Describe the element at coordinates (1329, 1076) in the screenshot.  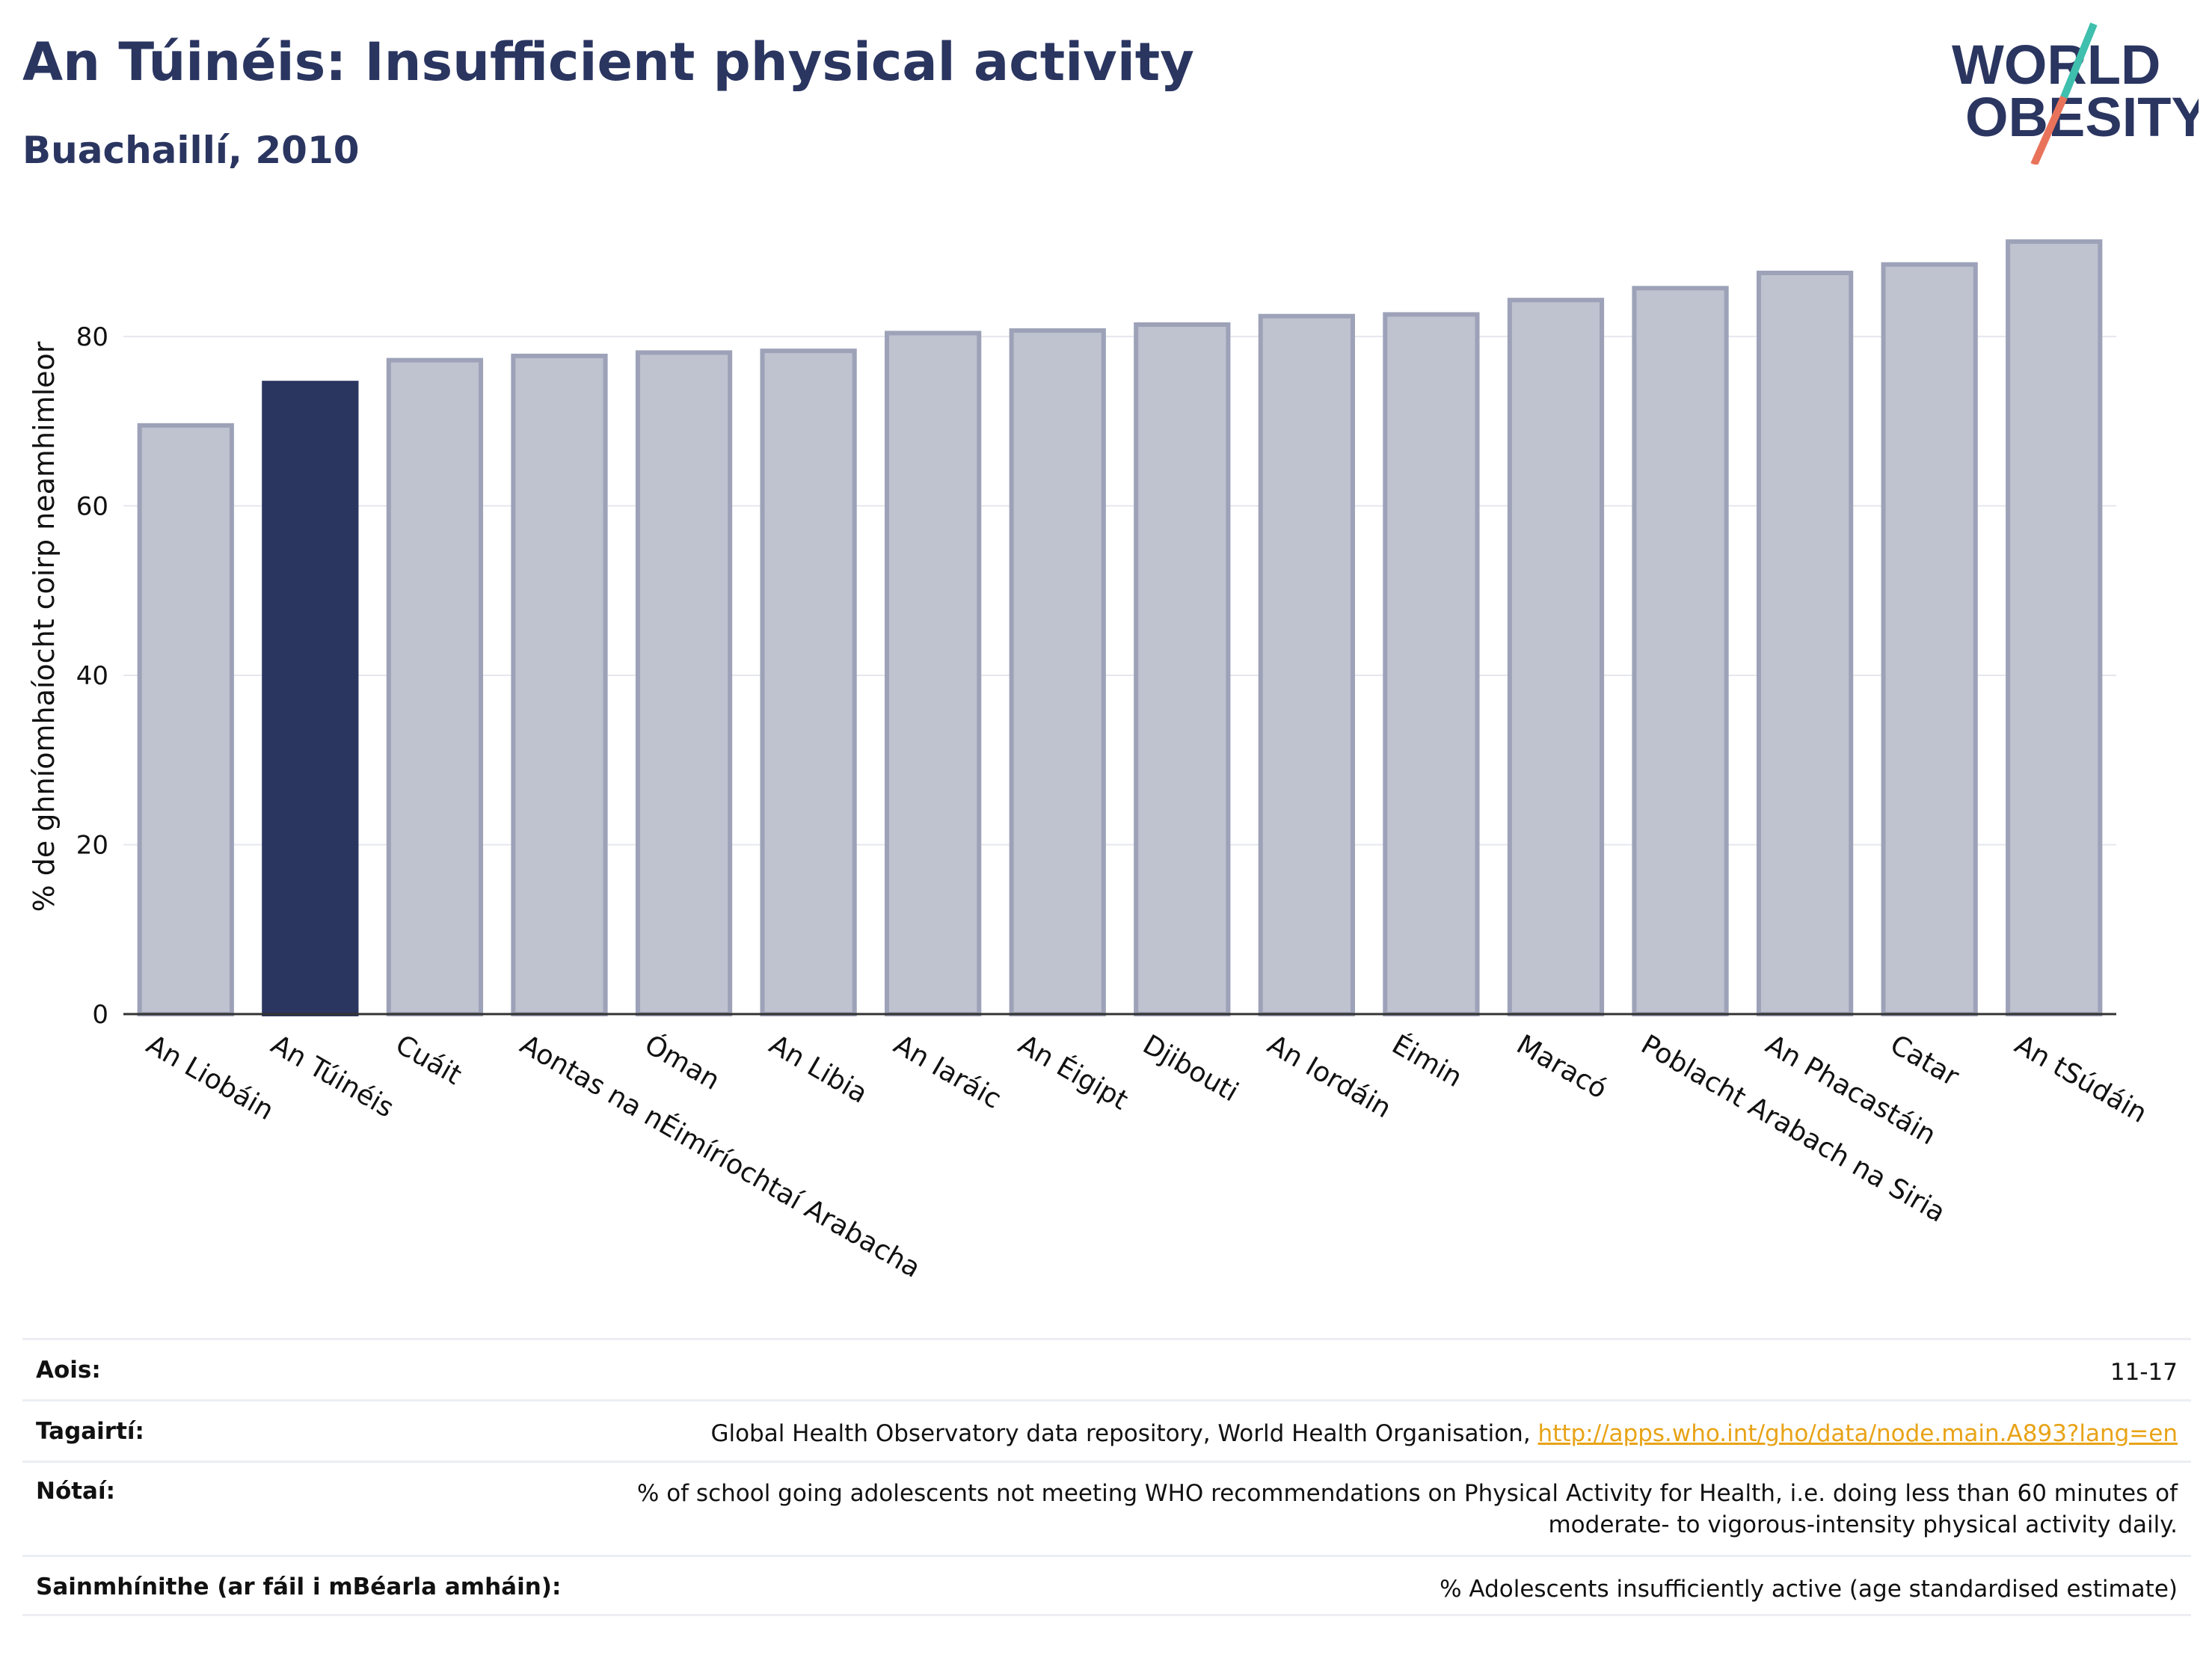
I see `x-tick-label: An Iordáin` at that location.